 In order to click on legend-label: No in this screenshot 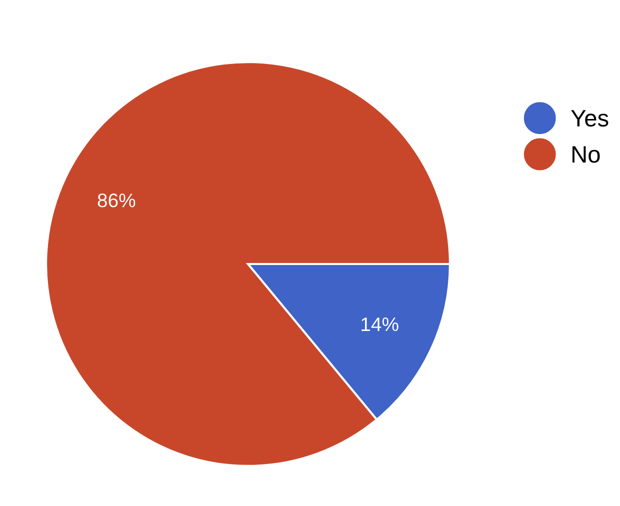, I will do `click(586, 154)`.